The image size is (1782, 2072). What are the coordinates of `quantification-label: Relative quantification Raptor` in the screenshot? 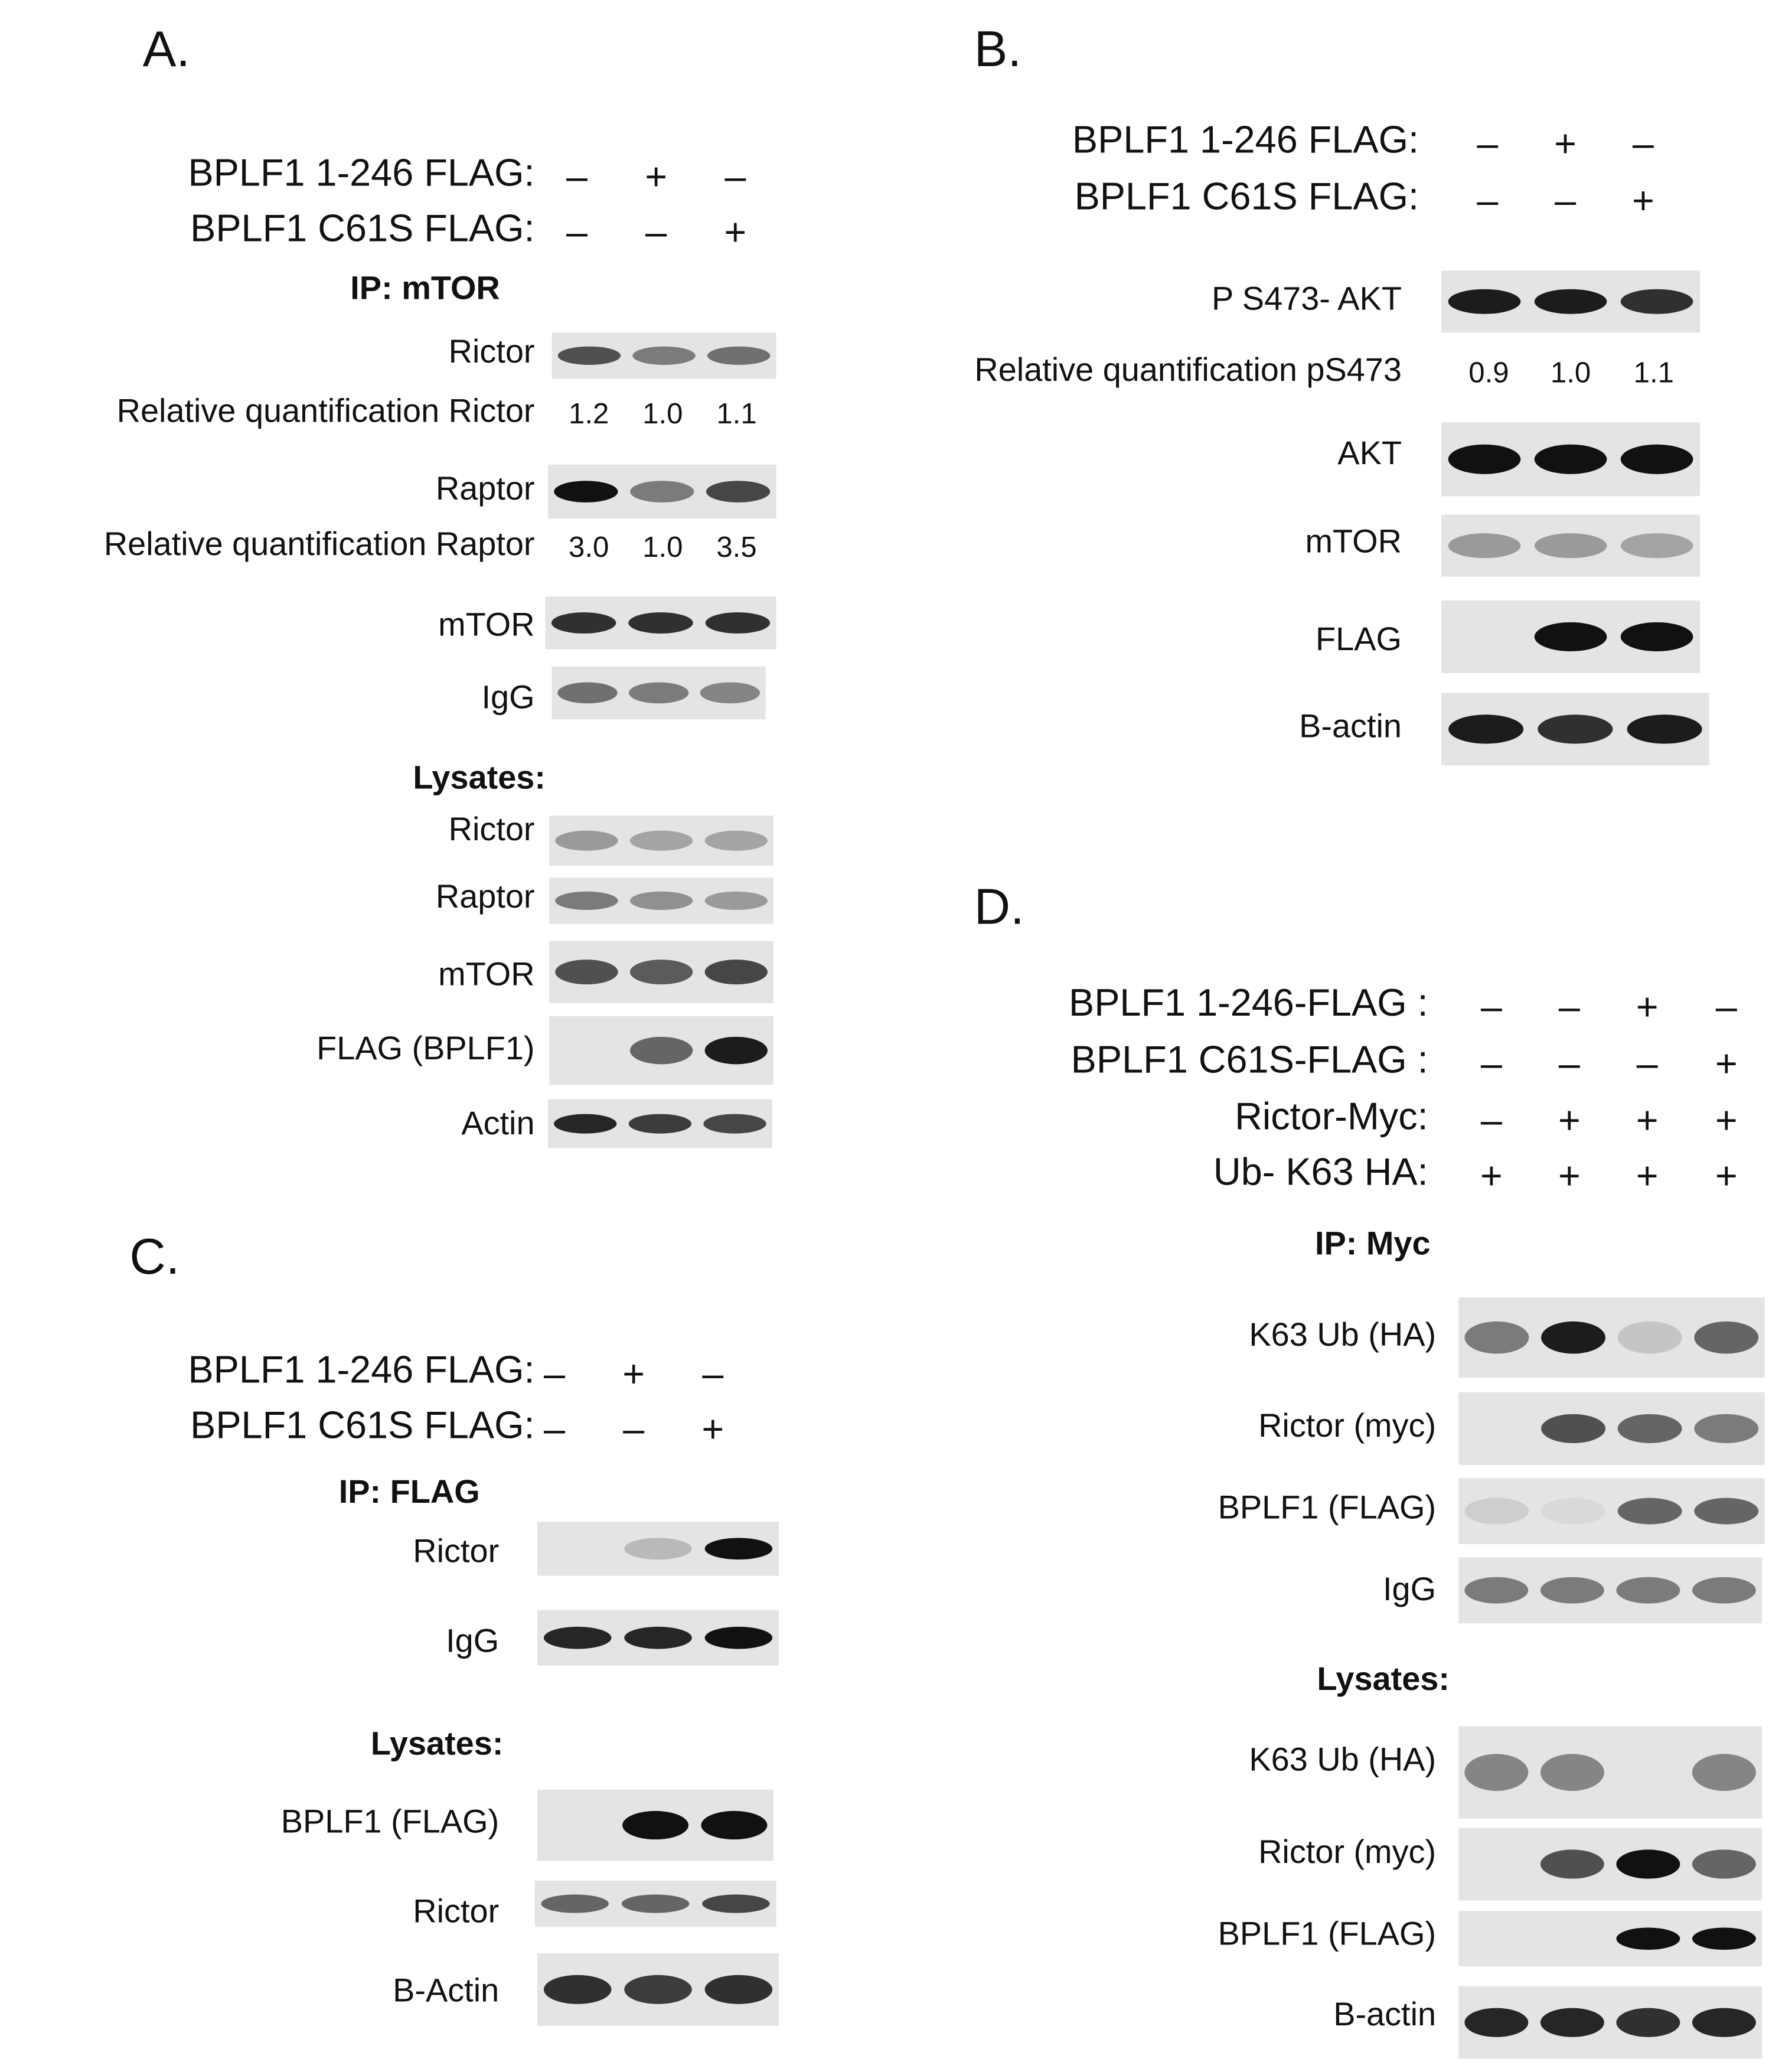 It's located at (319, 543).